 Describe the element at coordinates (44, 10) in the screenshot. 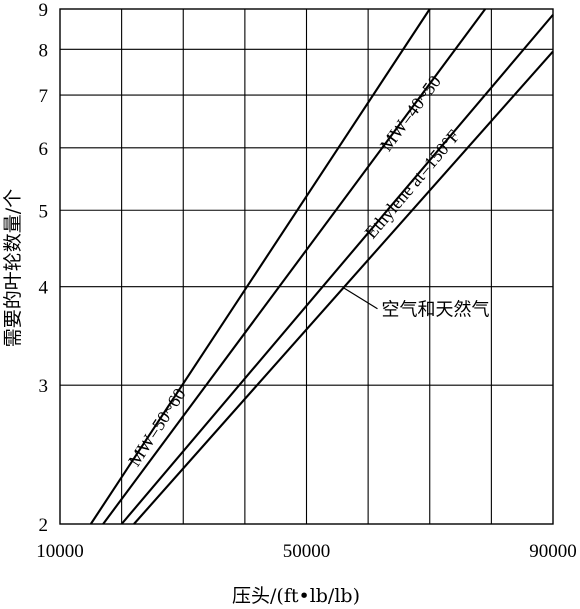

I see `y-tick-label: 9` at that location.